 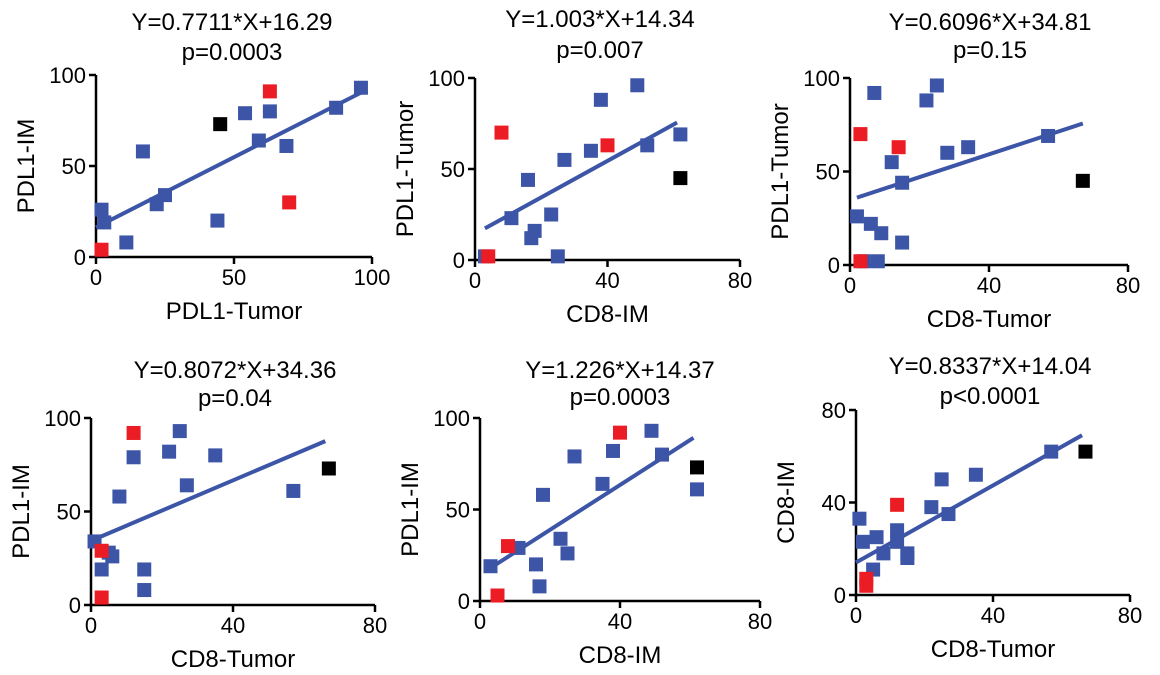 What do you see at coordinates (372, 277) in the screenshot?
I see `x-tick-label: 100` at bounding box center [372, 277].